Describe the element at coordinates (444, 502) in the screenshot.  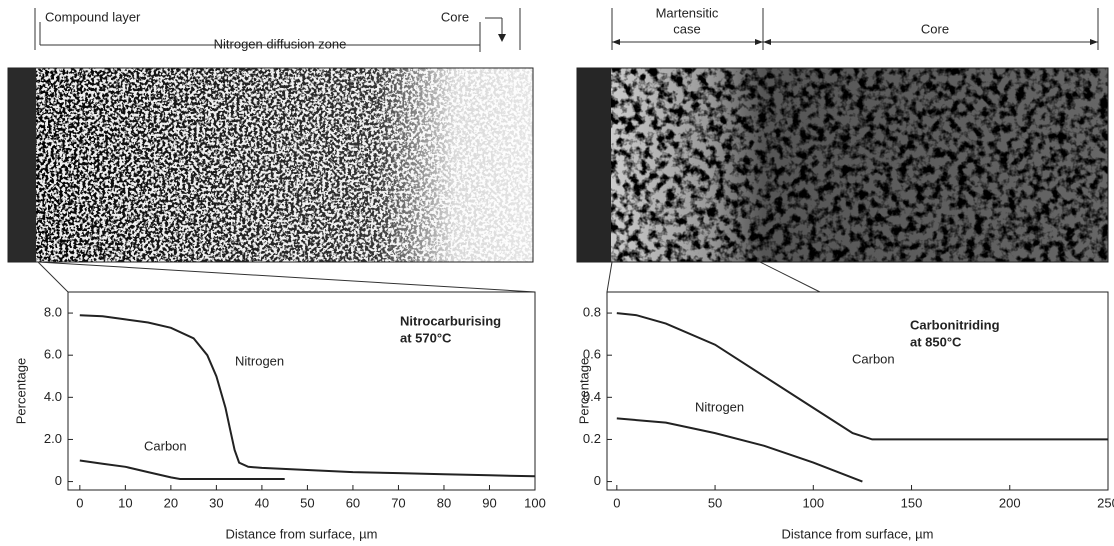
I see `x-tick-label: 80` at that location.